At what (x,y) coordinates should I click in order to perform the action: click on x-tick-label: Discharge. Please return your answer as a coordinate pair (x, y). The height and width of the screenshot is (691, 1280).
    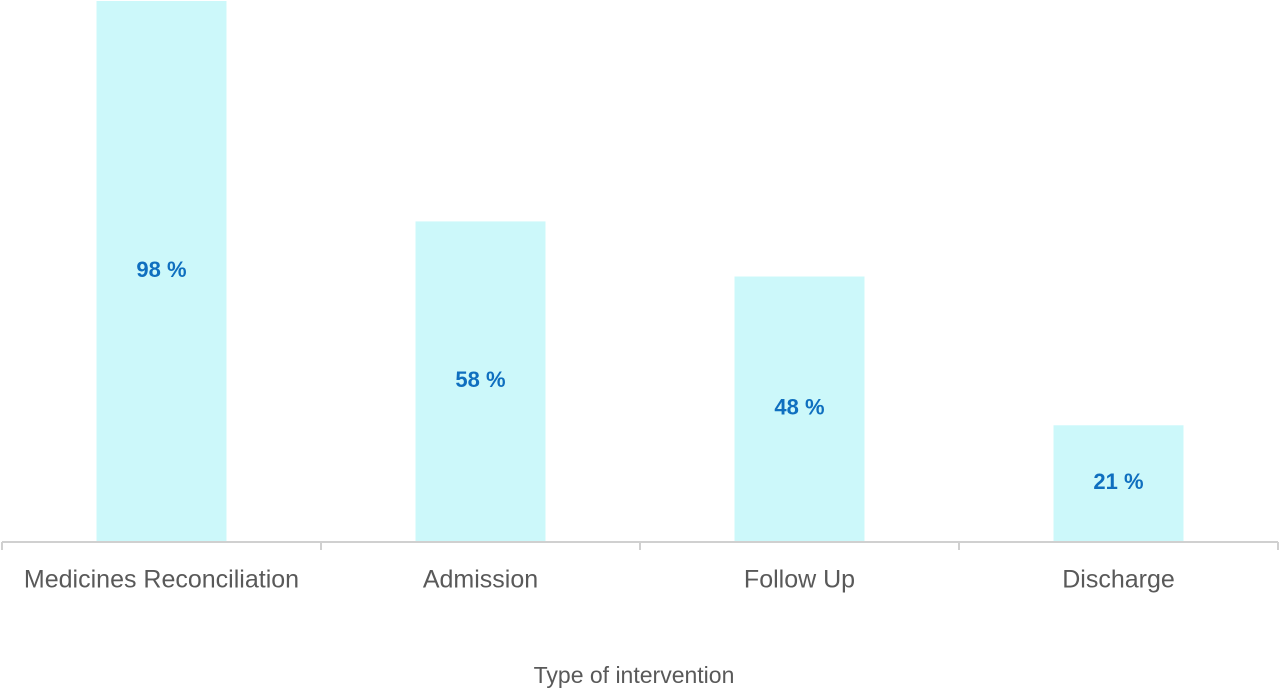
    Looking at the image, I should click on (1118, 580).